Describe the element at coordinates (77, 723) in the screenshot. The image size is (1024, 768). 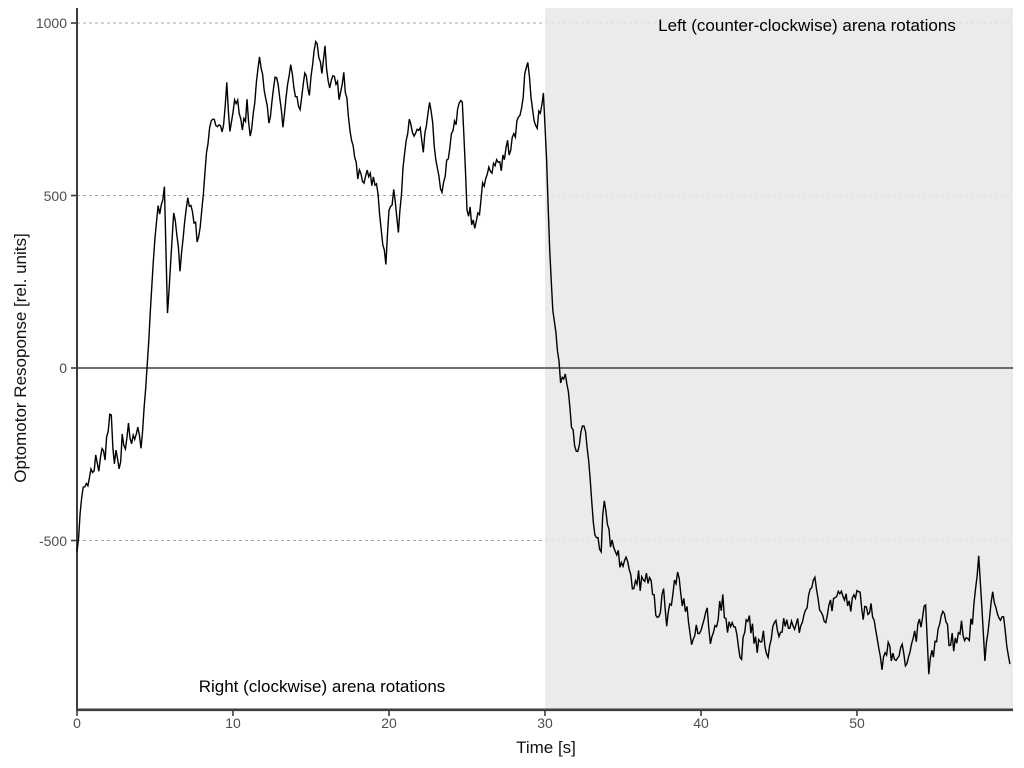
I see `x-tick-label: 0` at that location.